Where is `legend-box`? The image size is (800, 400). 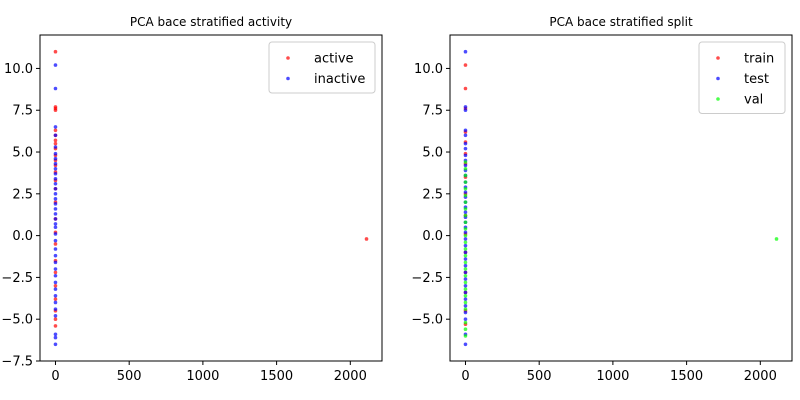
legend-box is located at coordinates (742, 77).